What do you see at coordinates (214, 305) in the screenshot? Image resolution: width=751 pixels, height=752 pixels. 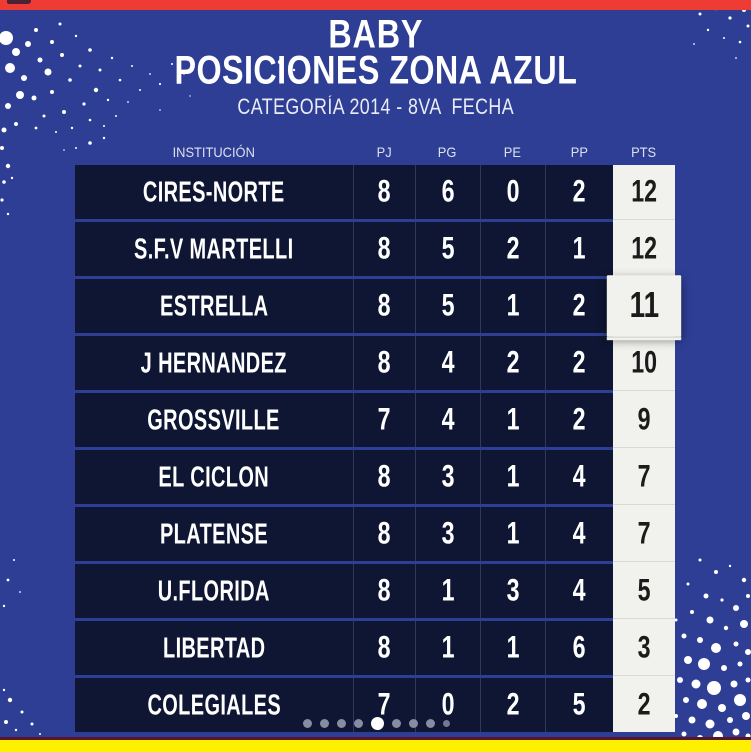 I see `team-name-cell-text: ESTRELLA` at bounding box center [214, 305].